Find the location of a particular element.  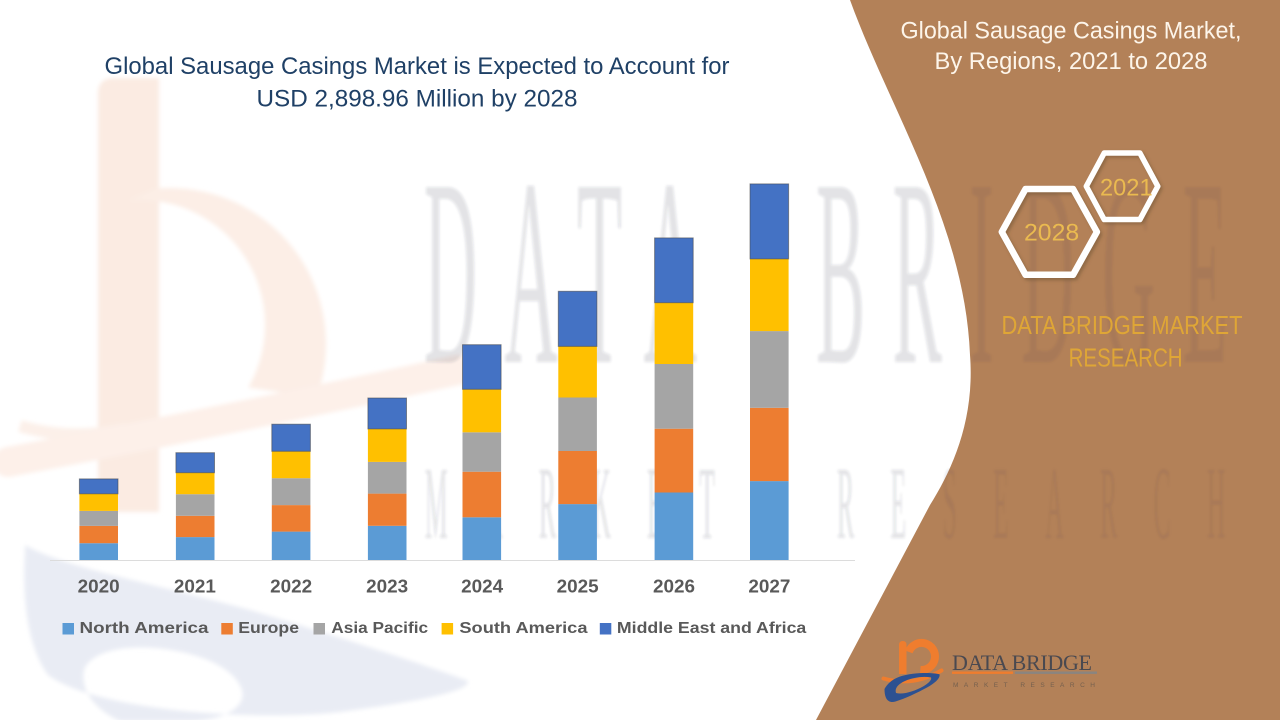

svg-text: By Regions, 2021 to 2028 is located at coordinates (1071, 61).